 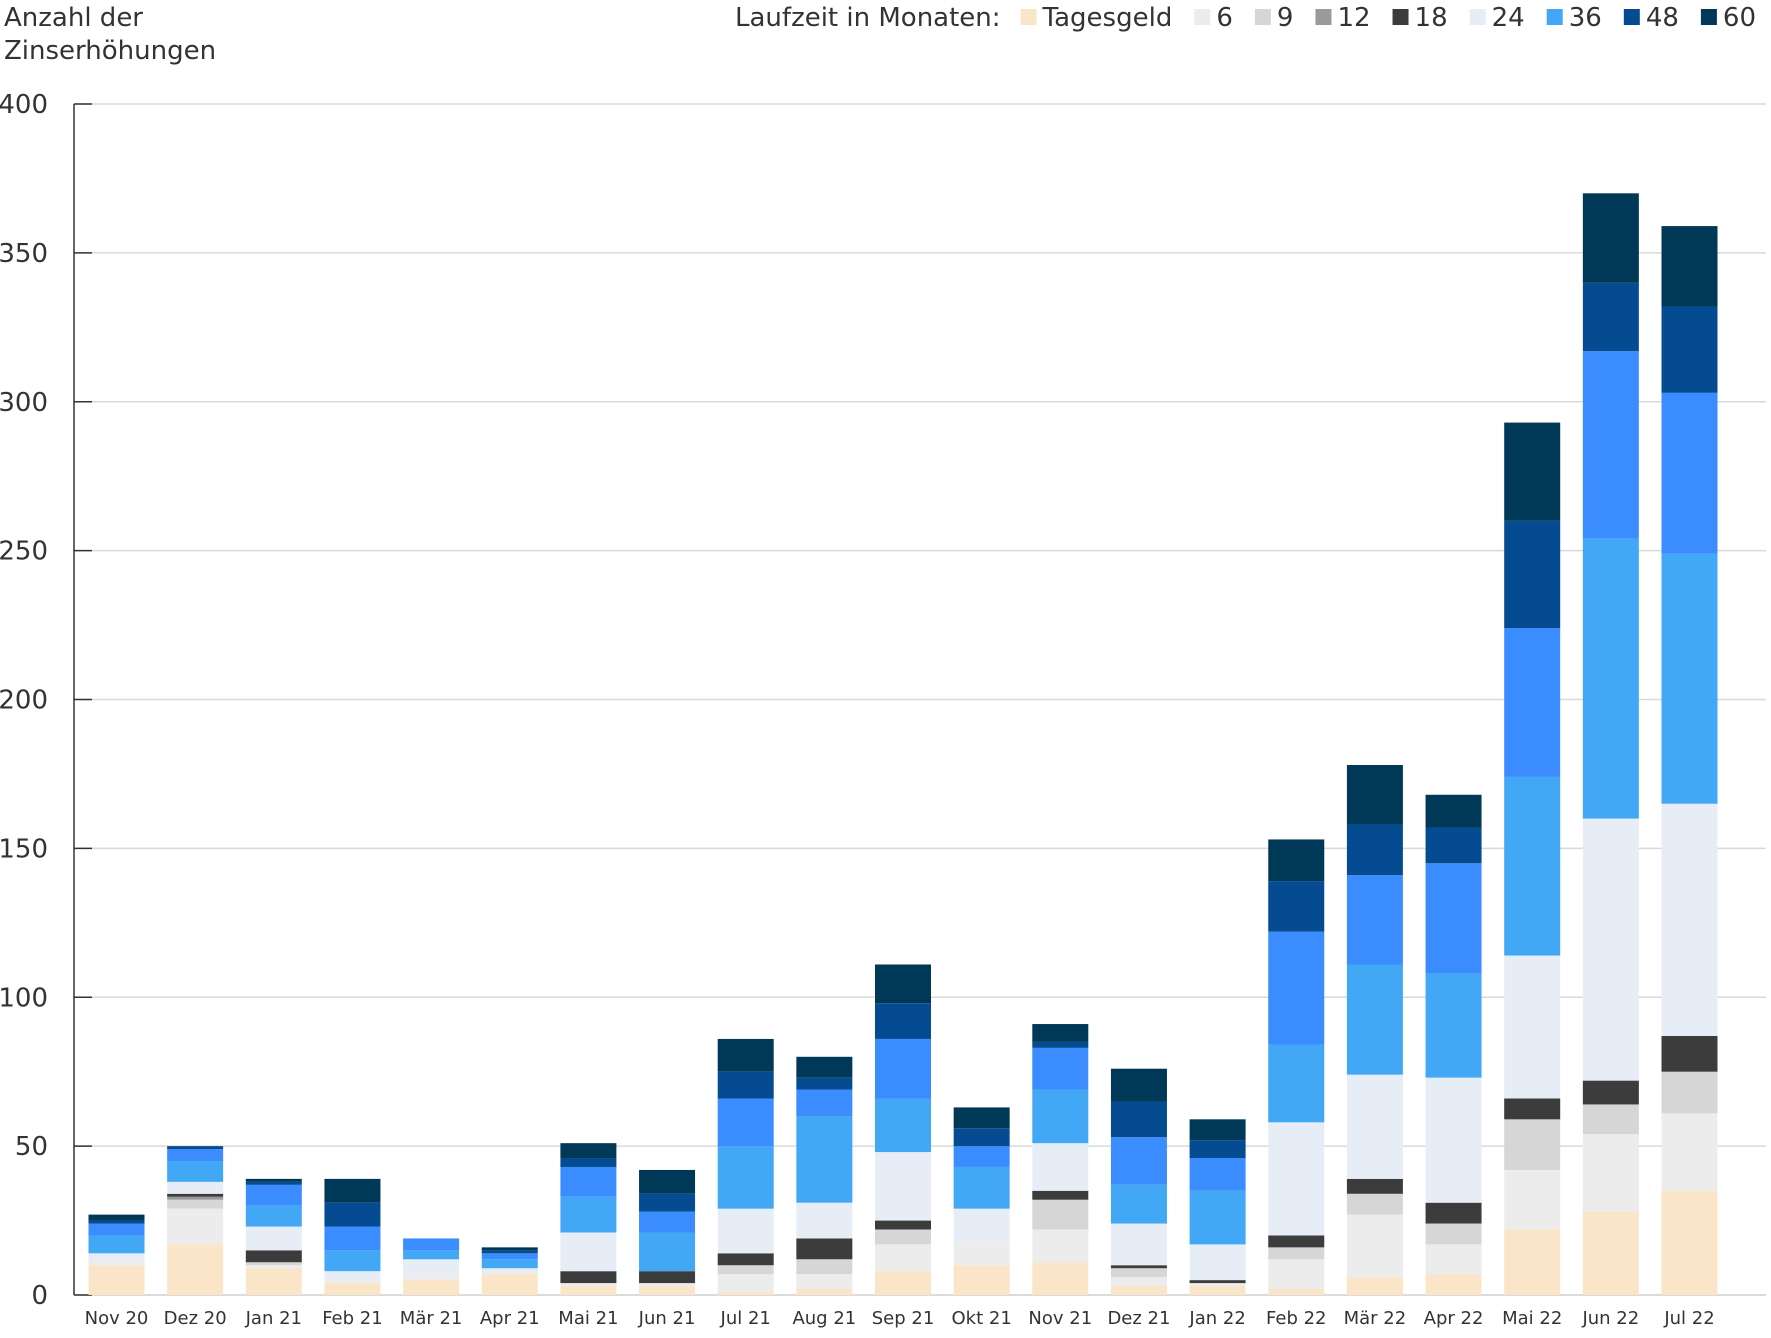 What do you see at coordinates (1060, 1318) in the screenshot?
I see `x-tick-label: Nov 21` at bounding box center [1060, 1318].